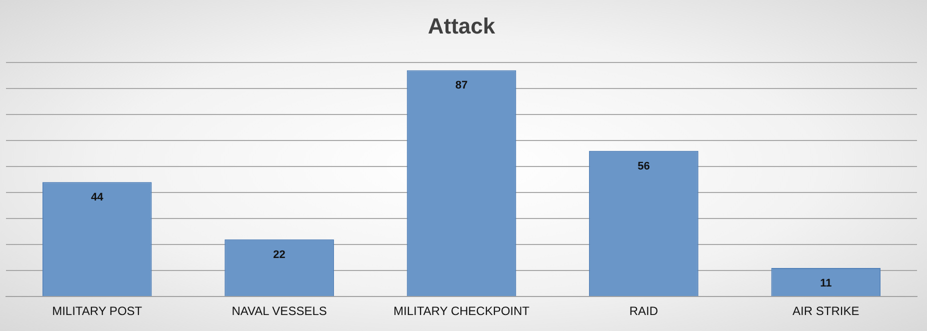  I want to click on x-tick-label: NAVAL VESSELS, so click(279, 311).